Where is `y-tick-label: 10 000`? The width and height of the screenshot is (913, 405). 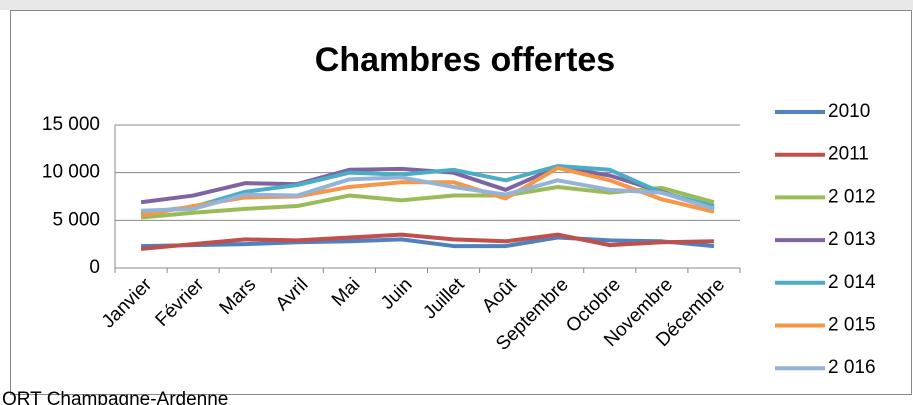 y-tick-label: 10 000 is located at coordinates (71, 172).